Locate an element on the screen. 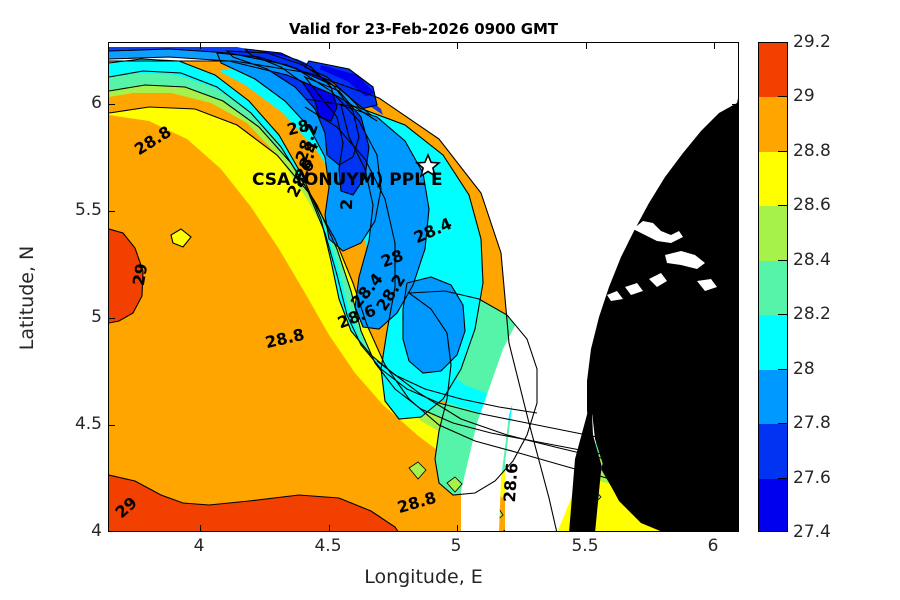  x-tick-label: 5.5 is located at coordinates (585, 546).